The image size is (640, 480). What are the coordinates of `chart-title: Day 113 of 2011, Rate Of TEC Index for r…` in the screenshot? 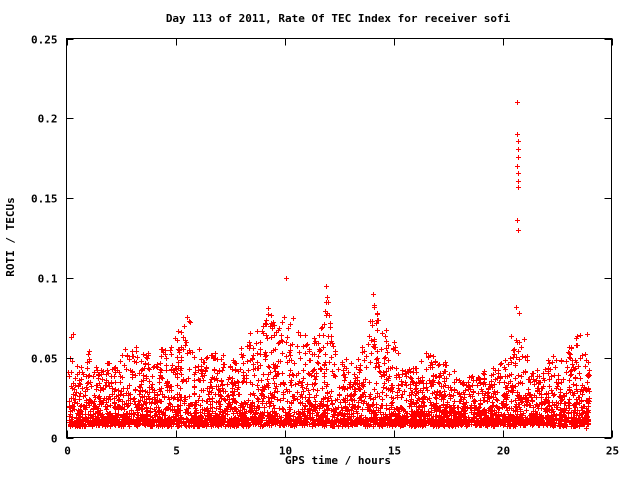 It's located at (338, 18).